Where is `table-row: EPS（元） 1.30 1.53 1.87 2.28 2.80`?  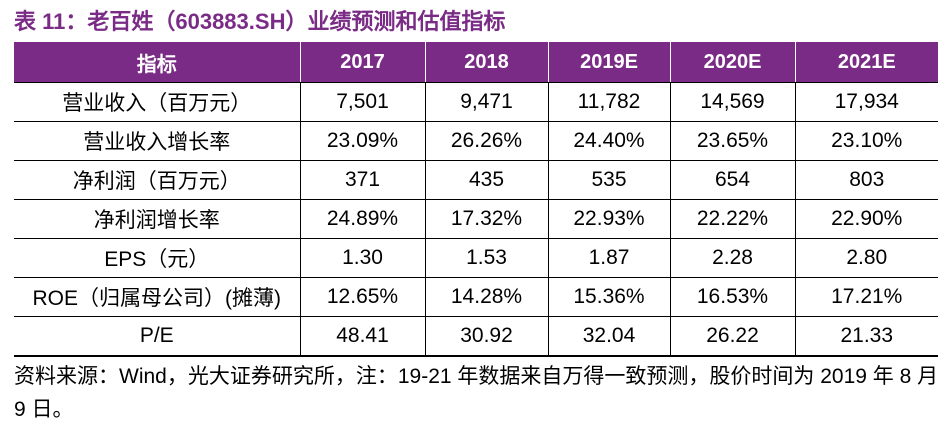
table-row: EPS（元） 1.30 1.53 1.87 2.28 2.80 is located at coordinates (476, 258).